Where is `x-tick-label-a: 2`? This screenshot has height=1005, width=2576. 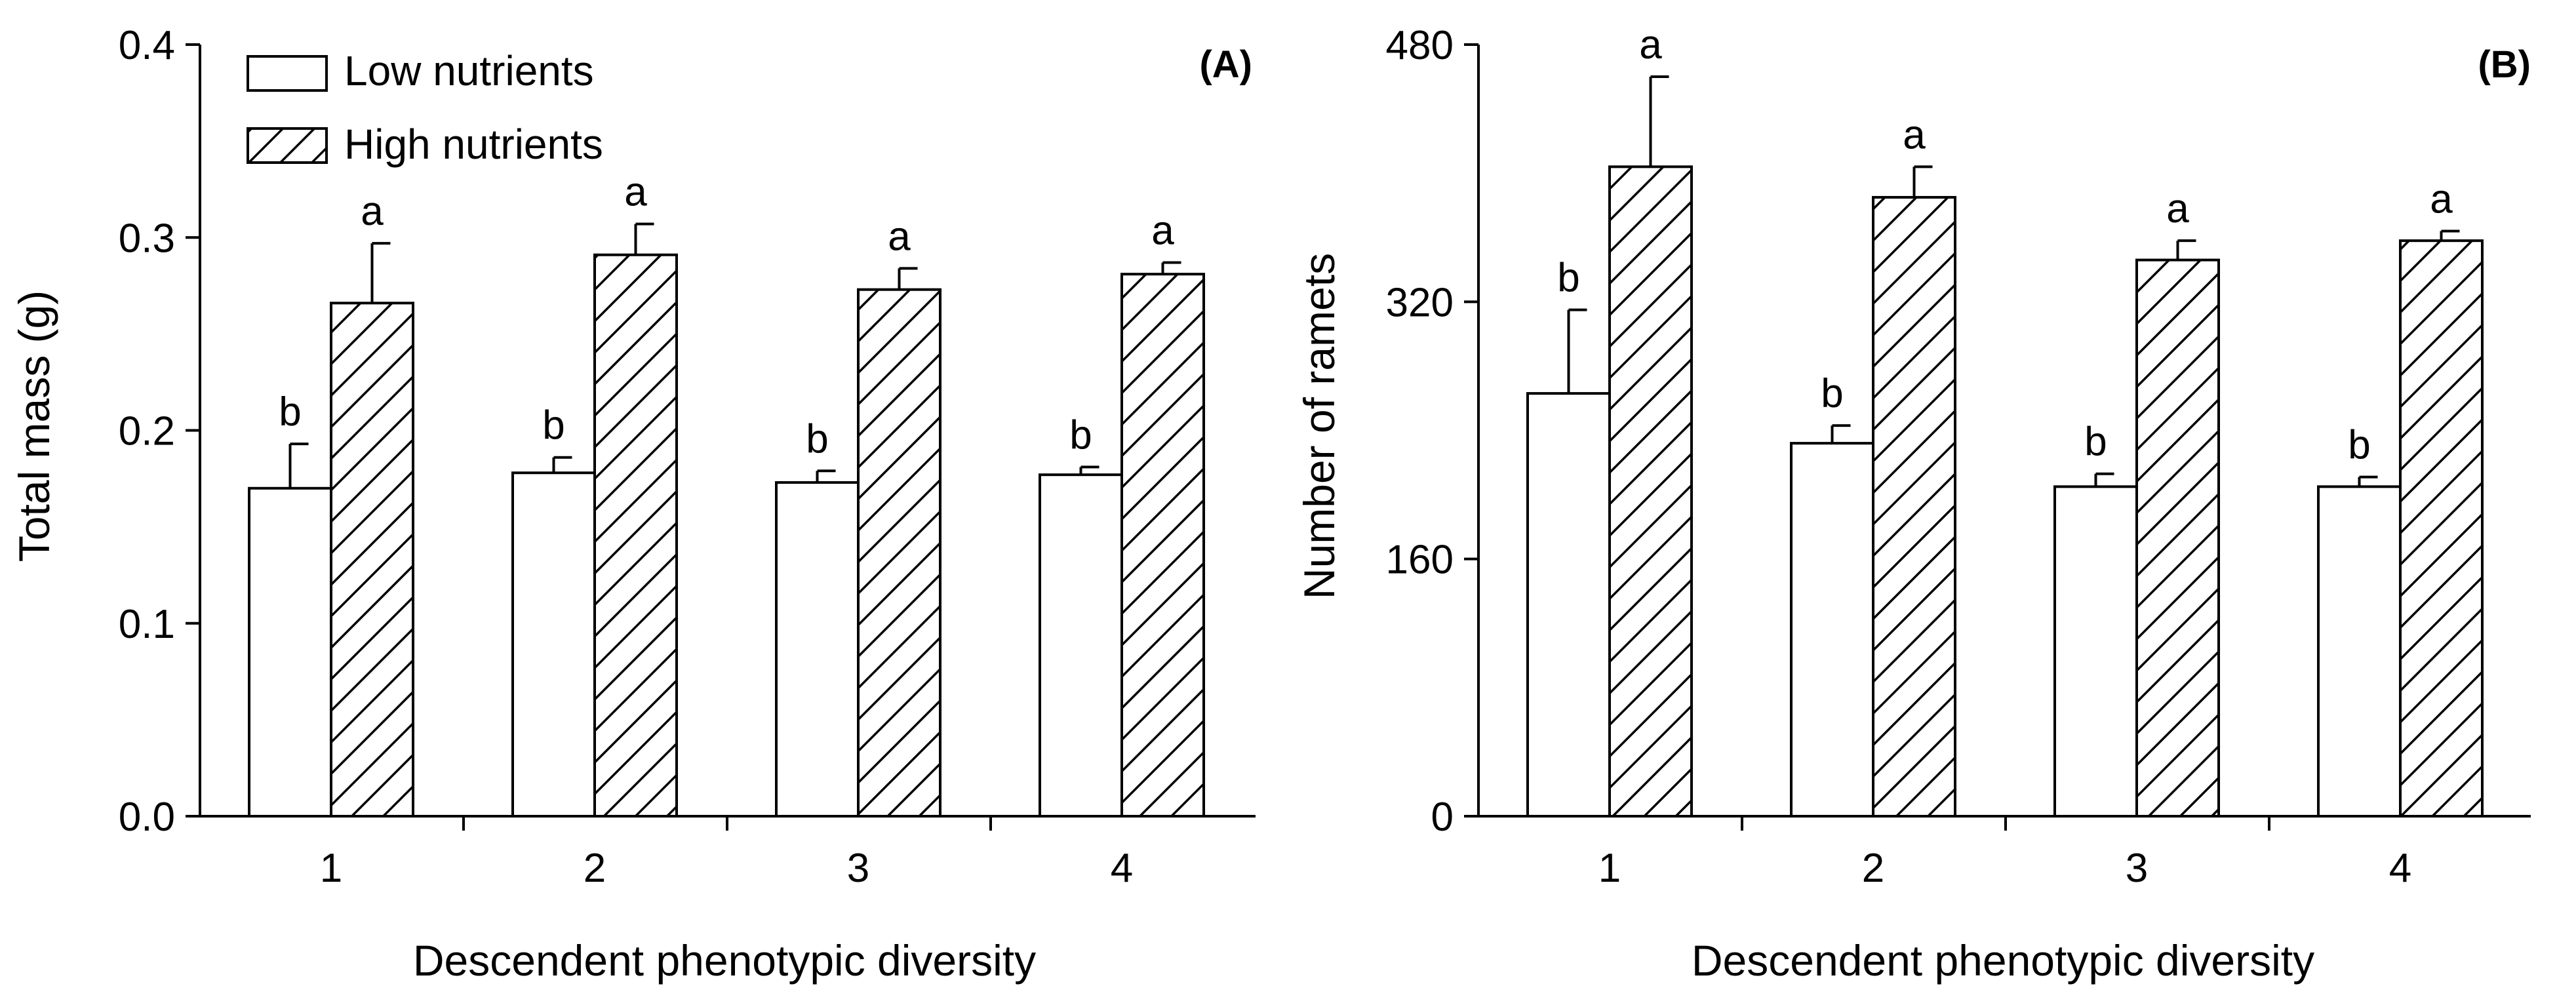
x-tick-label-a: 2 is located at coordinates (595, 868).